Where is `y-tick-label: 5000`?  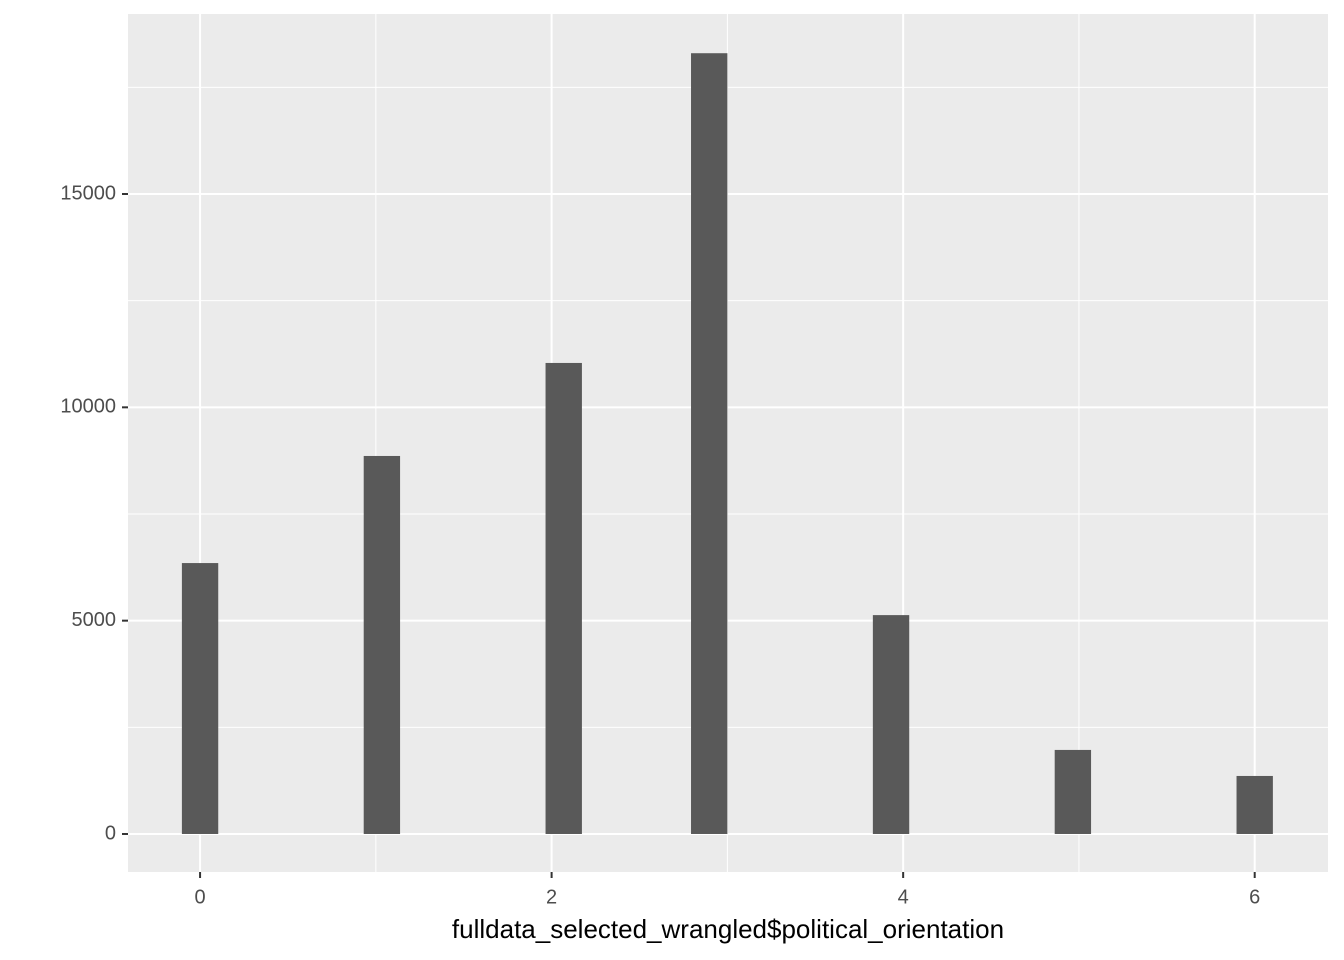
y-tick-label: 5000 is located at coordinates (94, 620).